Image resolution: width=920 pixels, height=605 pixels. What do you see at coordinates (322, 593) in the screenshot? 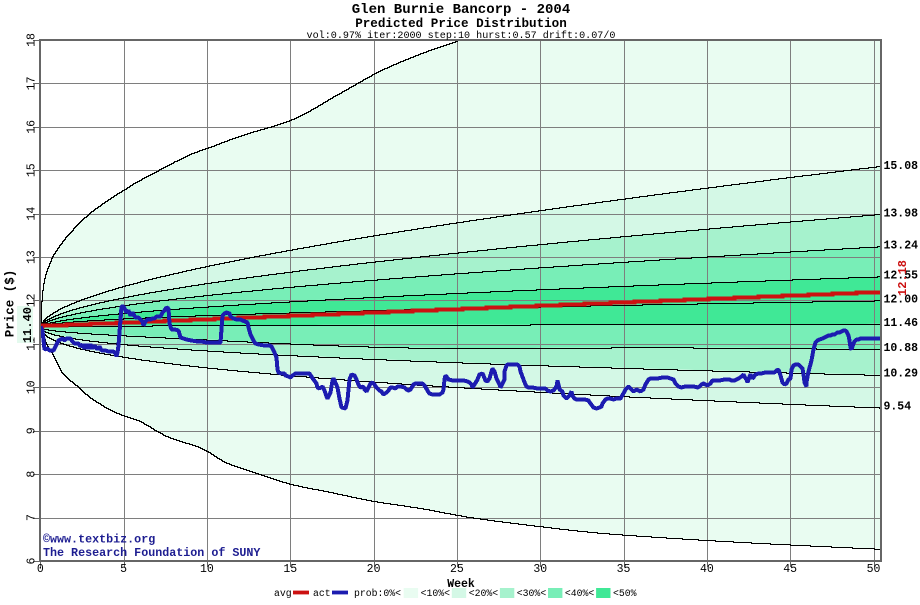
I see `svg-text: act` at bounding box center [322, 593].